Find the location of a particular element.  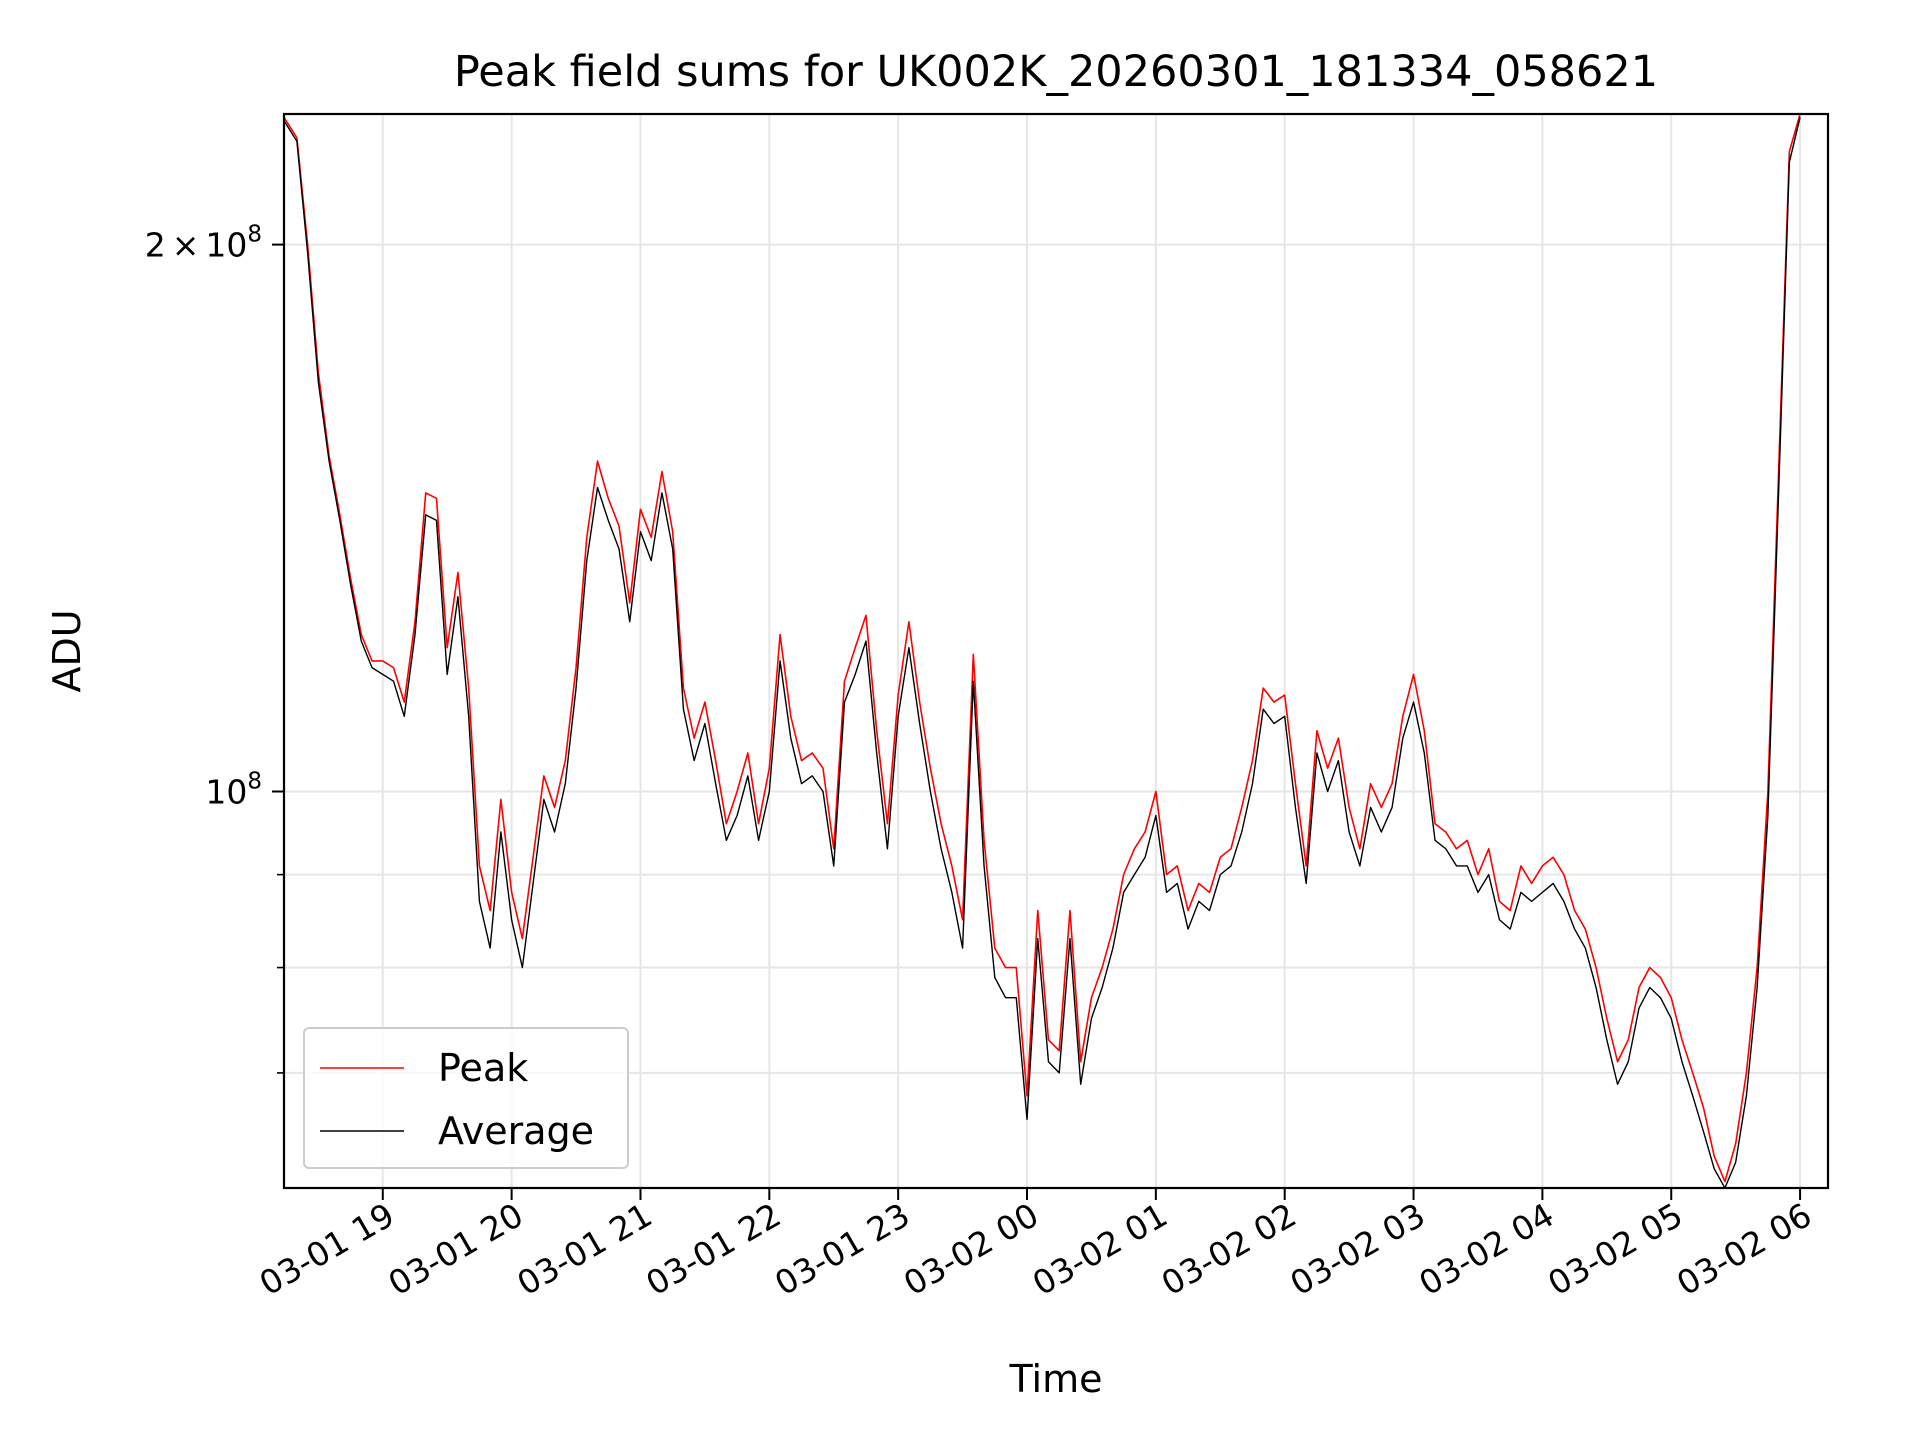

x-axis-label: Time is located at coordinates (1056, 1379).